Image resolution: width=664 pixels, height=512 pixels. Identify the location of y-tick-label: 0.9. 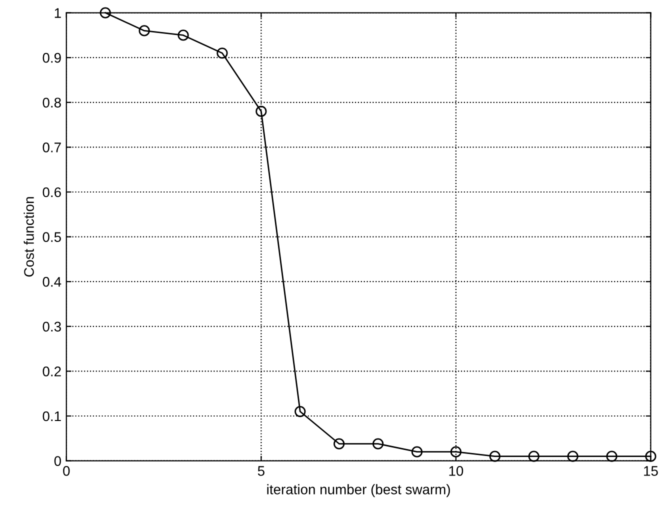
(51, 57).